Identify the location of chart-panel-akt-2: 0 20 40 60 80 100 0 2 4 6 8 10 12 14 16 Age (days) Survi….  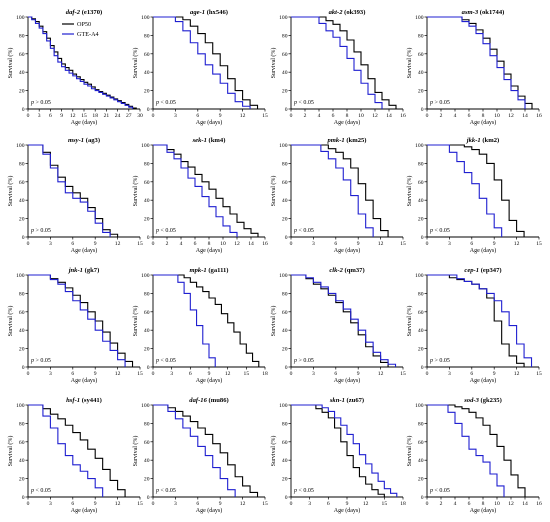
(338, 67).